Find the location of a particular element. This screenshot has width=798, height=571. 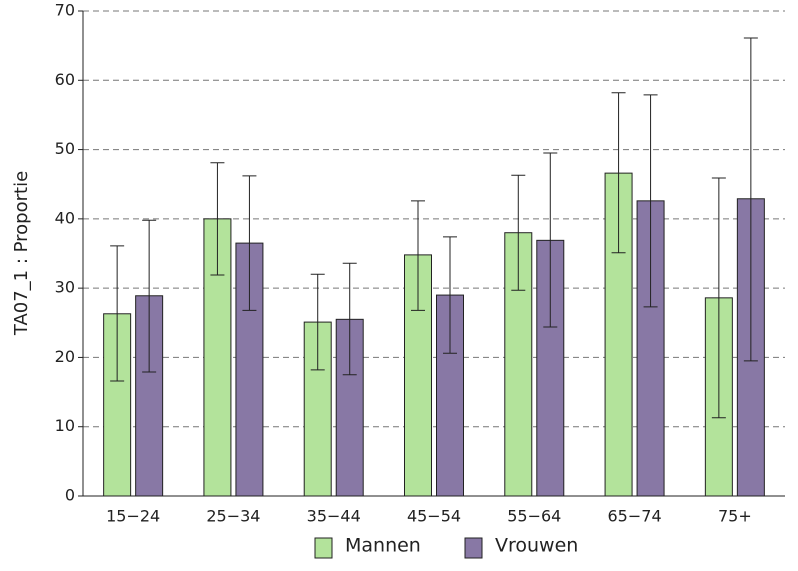

y-tick-label: 40 is located at coordinates (65, 217).